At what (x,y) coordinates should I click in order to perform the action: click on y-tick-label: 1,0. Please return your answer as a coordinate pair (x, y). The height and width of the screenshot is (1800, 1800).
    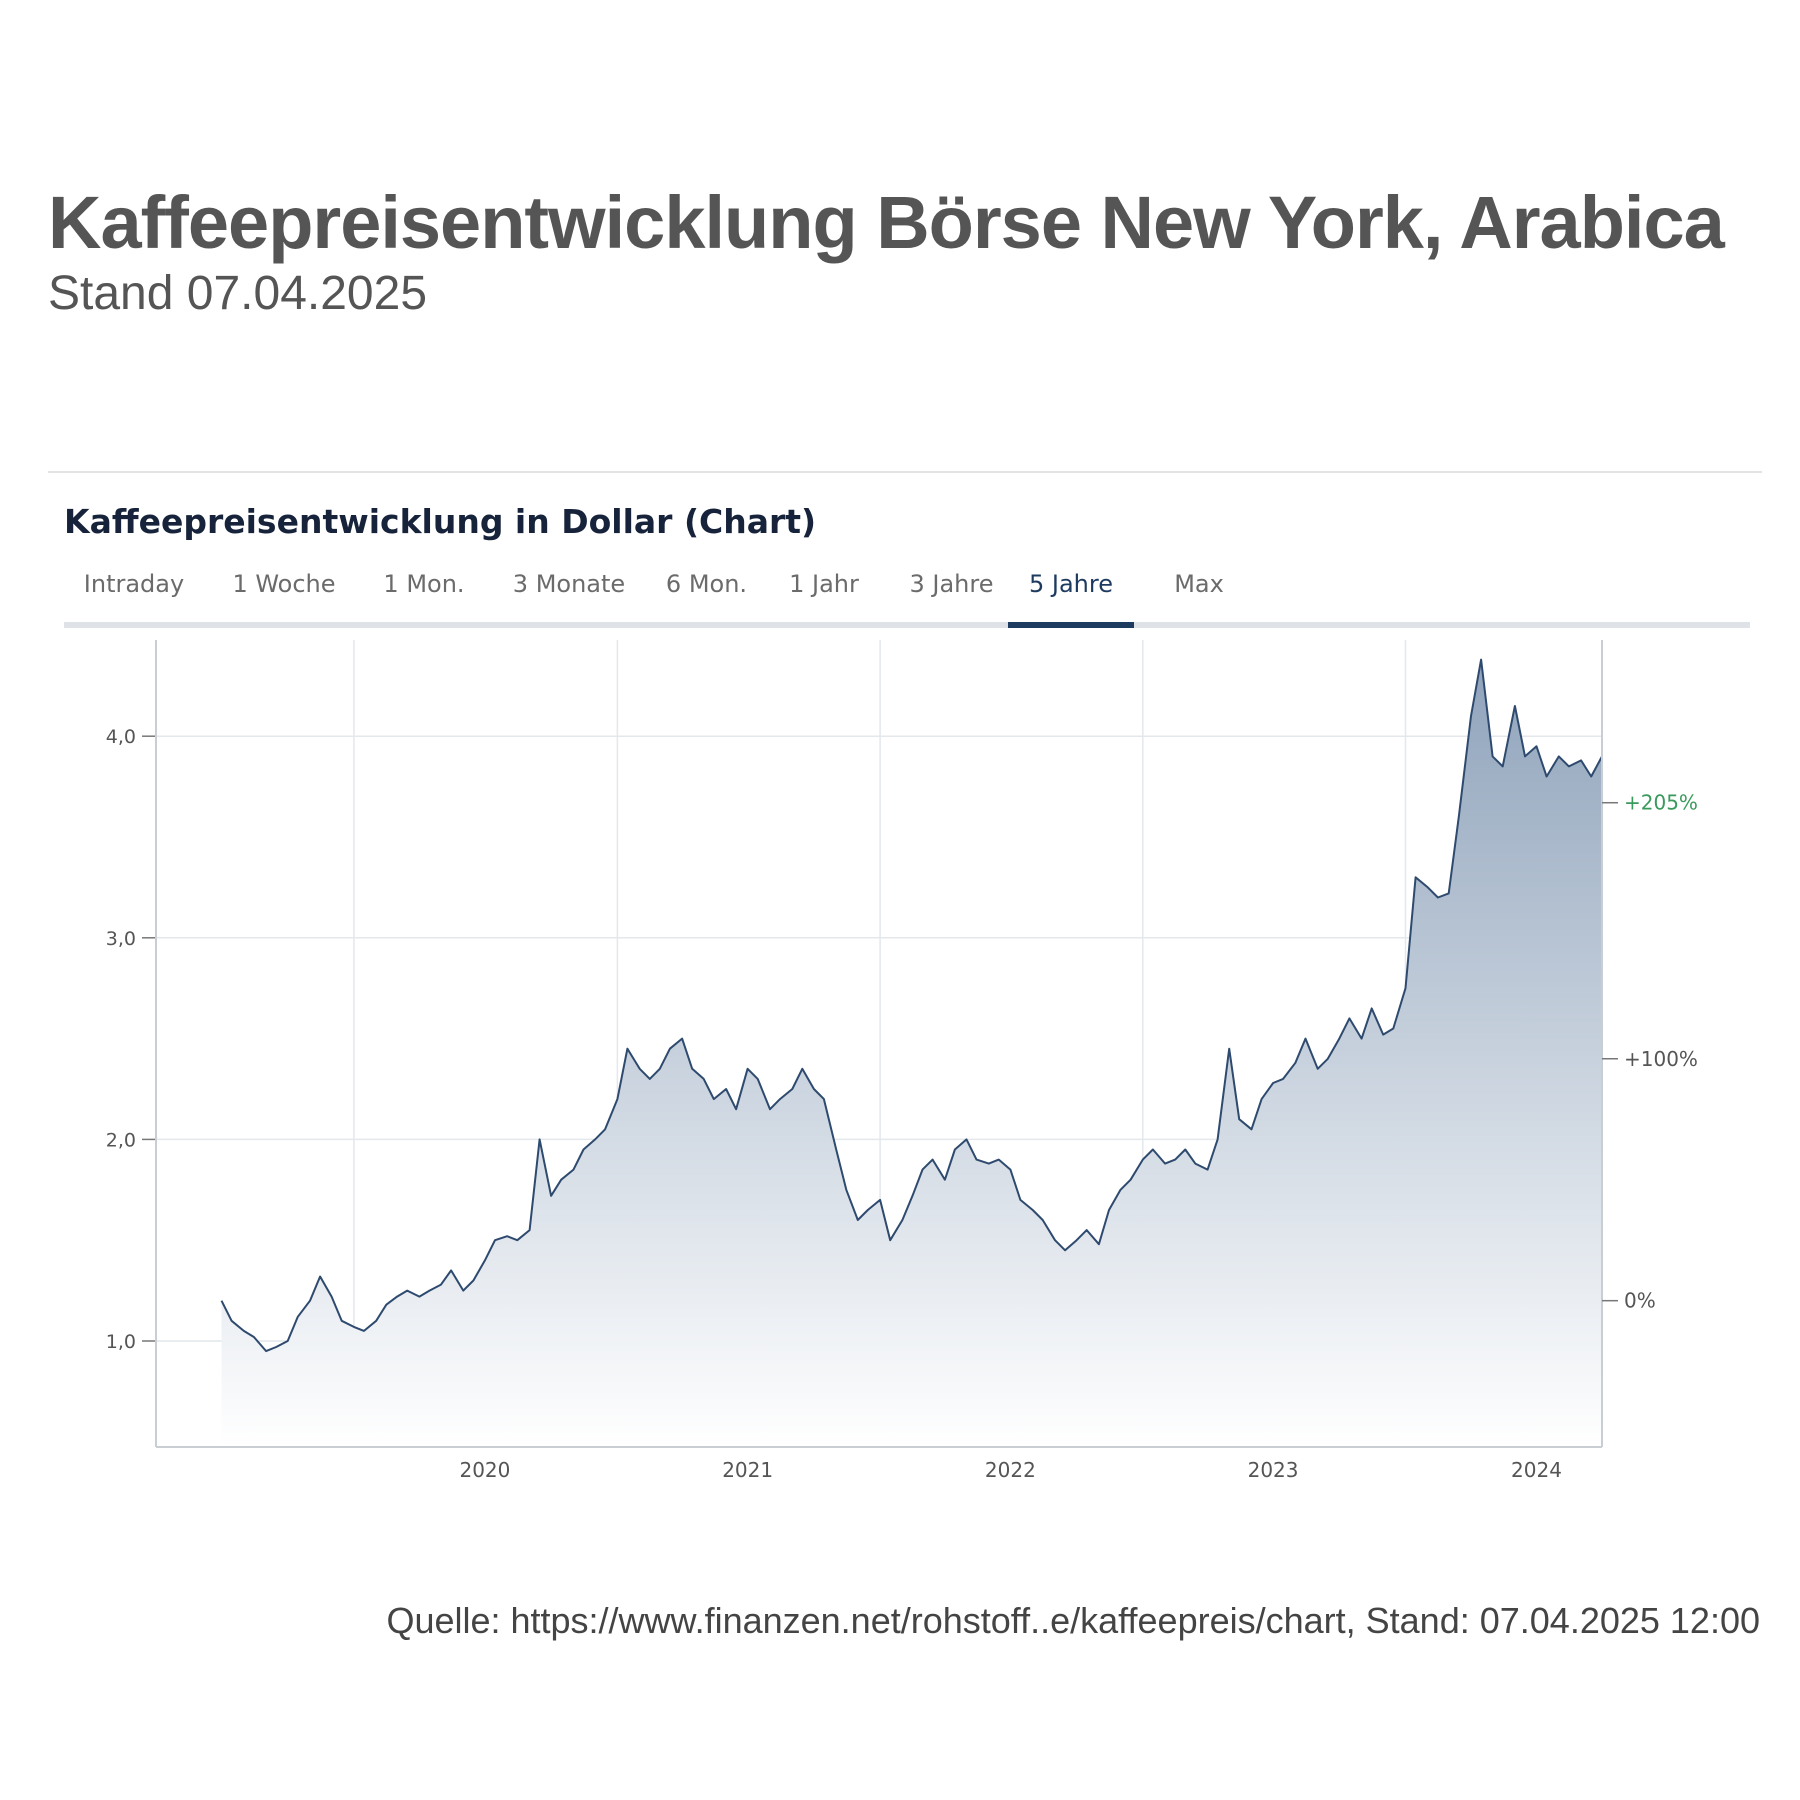
    Looking at the image, I should click on (121, 1342).